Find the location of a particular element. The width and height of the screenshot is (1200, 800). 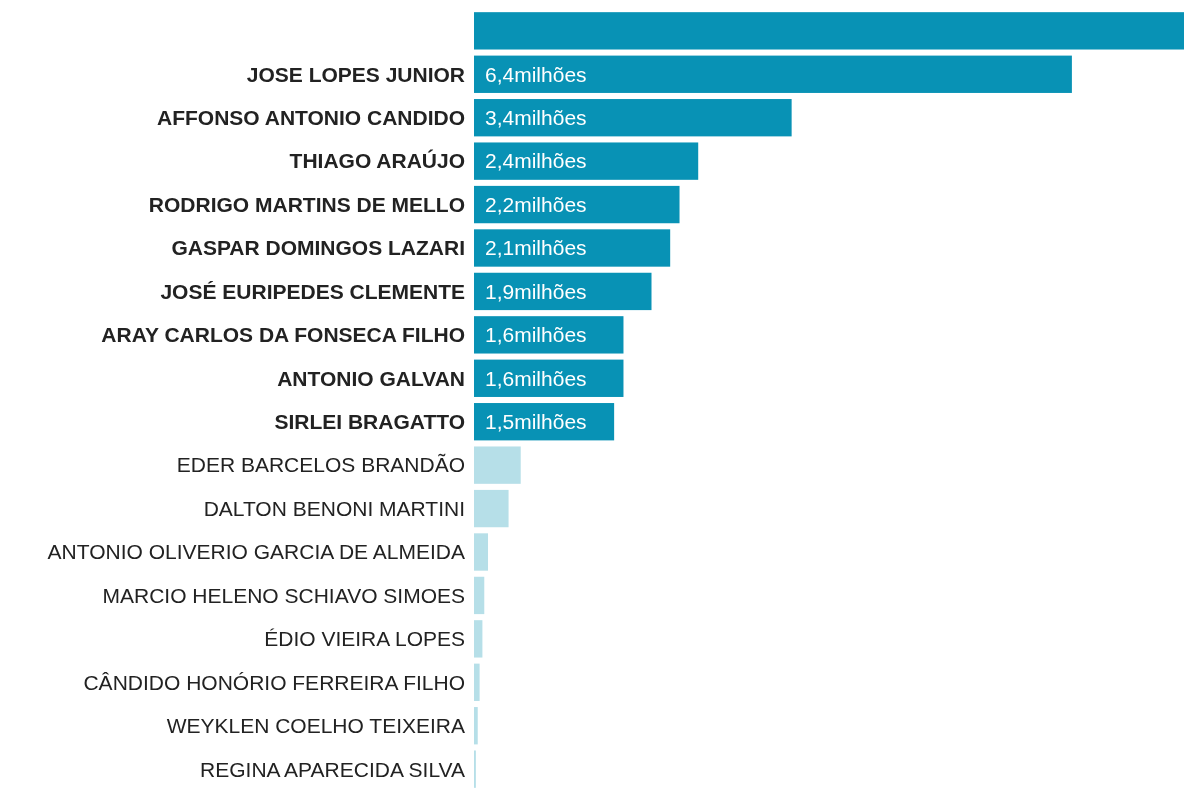

y-tick-label: REGINA APARECIDA SILVA is located at coordinates (332, 769).